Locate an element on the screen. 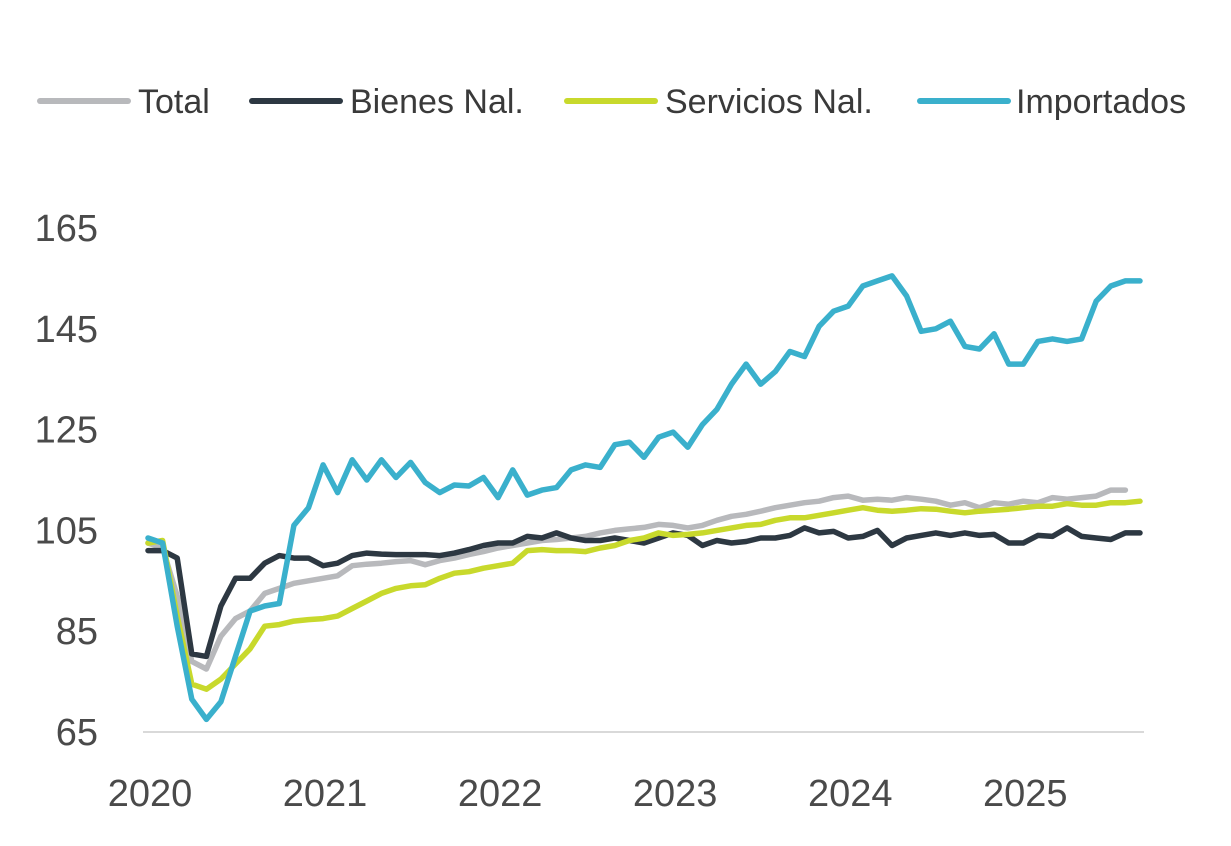  x-tick-label: 2023 is located at coordinates (675, 794).